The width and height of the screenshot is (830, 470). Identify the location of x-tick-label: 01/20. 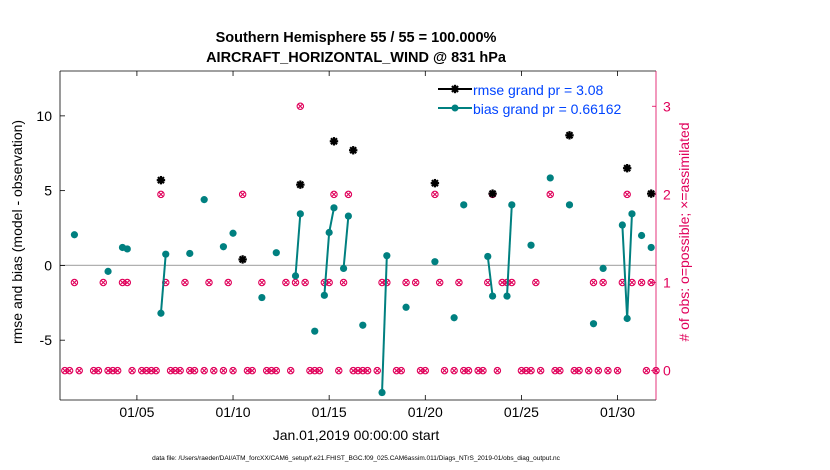
(425, 412).